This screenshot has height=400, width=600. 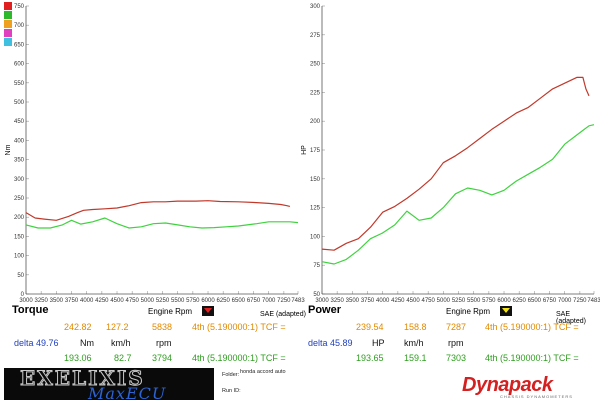 What do you see at coordinates (127, 392) in the screenshot?
I see `logo-bottom-text: MaxECU` at bounding box center [127, 392].